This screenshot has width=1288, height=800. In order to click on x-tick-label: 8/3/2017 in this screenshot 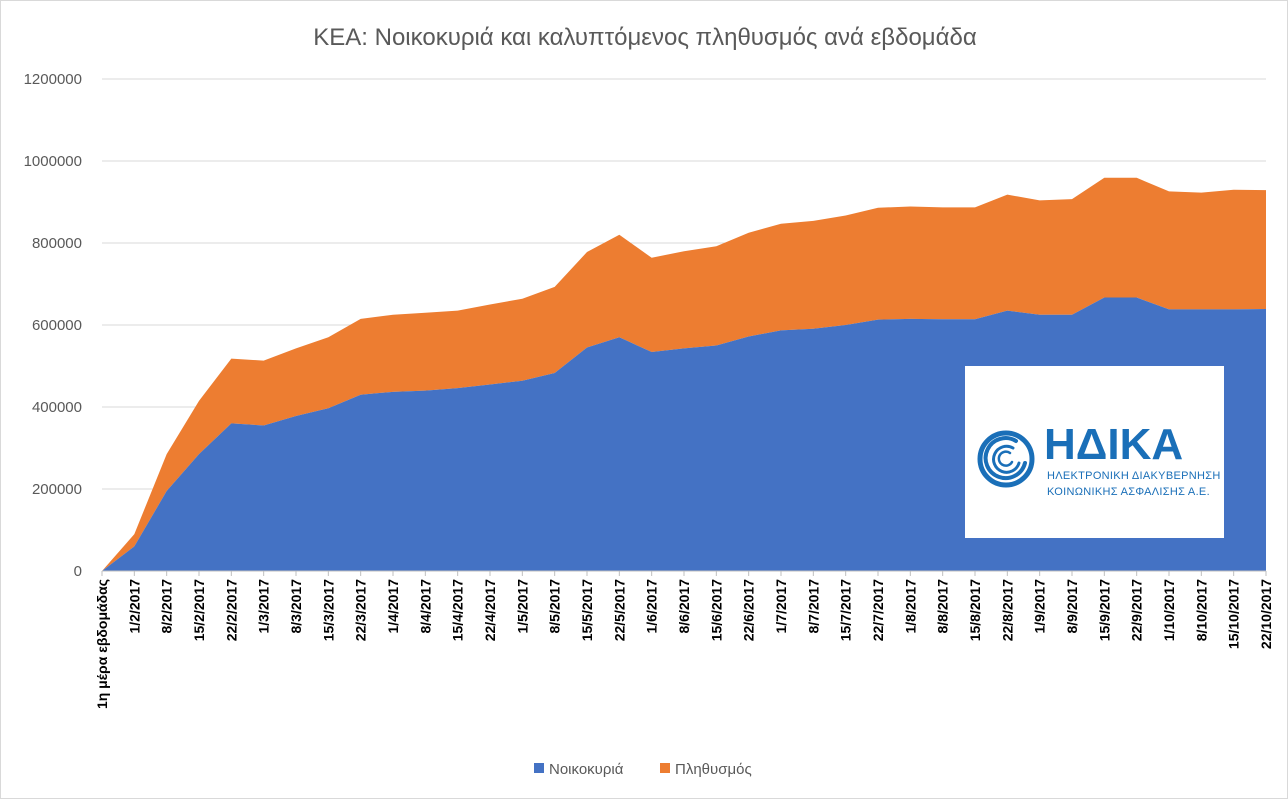, I will do `click(296, 606)`.